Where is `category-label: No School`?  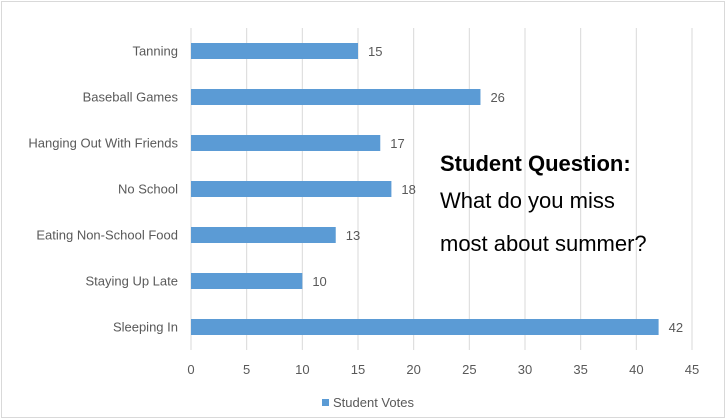 category-label: No School is located at coordinates (148, 189).